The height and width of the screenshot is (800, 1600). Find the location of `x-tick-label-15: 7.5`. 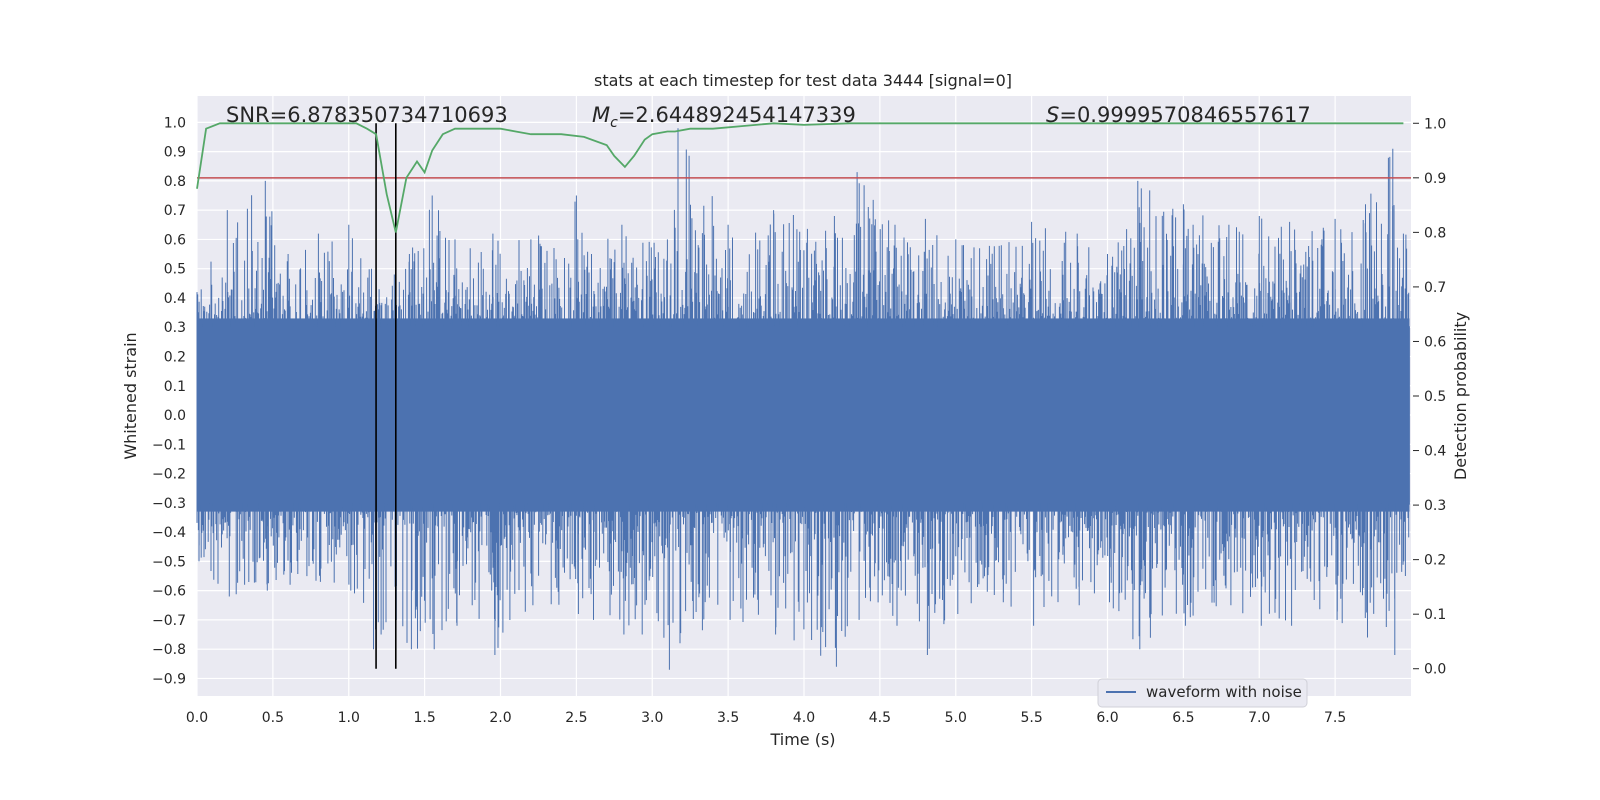

x-tick-label-15: 7.5 is located at coordinates (1335, 718).